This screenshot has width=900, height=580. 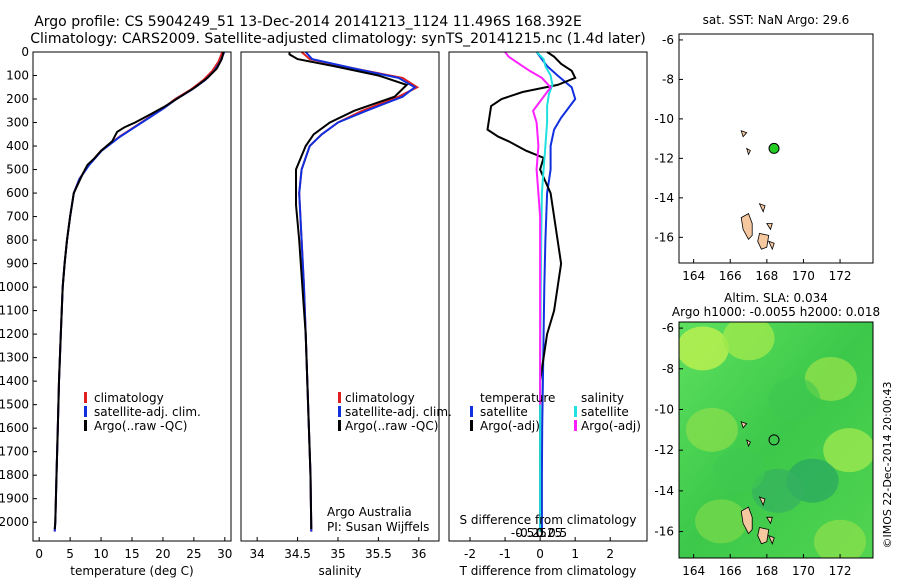 What do you see at coordinates (337, 554) in the screenshot?
I see `x-tick-label: 35` at bounding box center [337, 554].